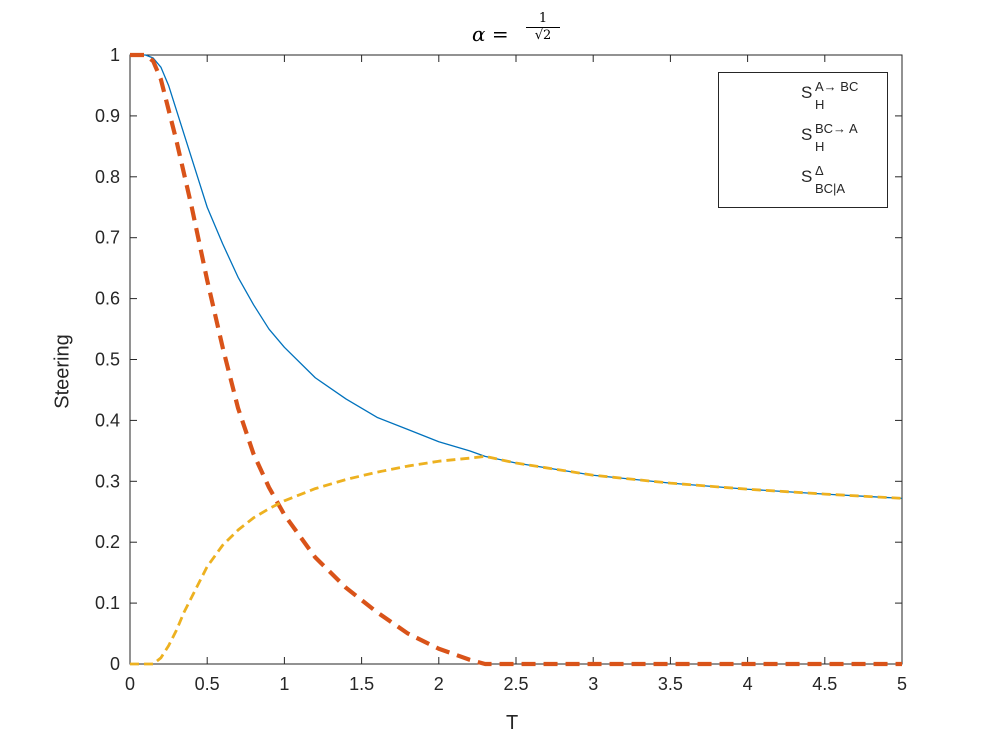 The image size is (996, 747). I want to click on x-tick-label: 4.5, so click(824, 684).